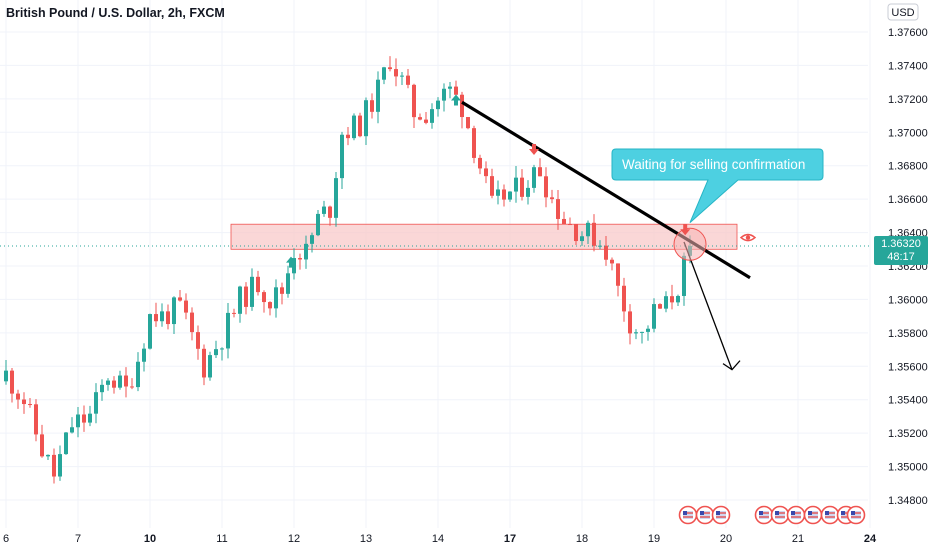 The image size is (932, 555). What do you see at coordinates (115, 13) in the screenshot?
I see `symbol-title: British Pound / U.S. Dollar, 2h, FXCM` at bounding box center [115, 13].